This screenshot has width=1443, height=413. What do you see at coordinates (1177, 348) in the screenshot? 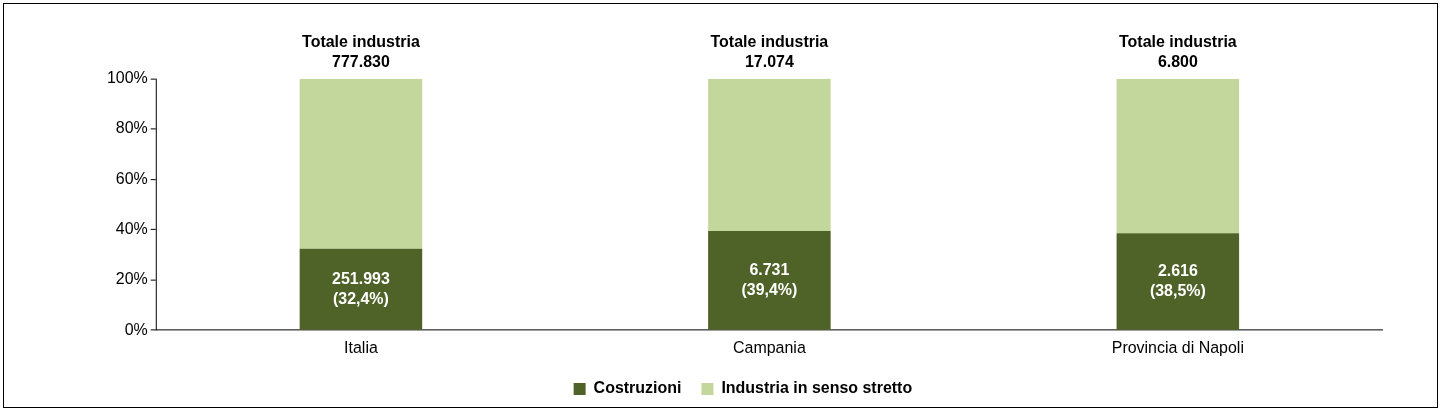
I see `x-tick-label: Provincia di Napoli` at bounding box center [1177, 348].